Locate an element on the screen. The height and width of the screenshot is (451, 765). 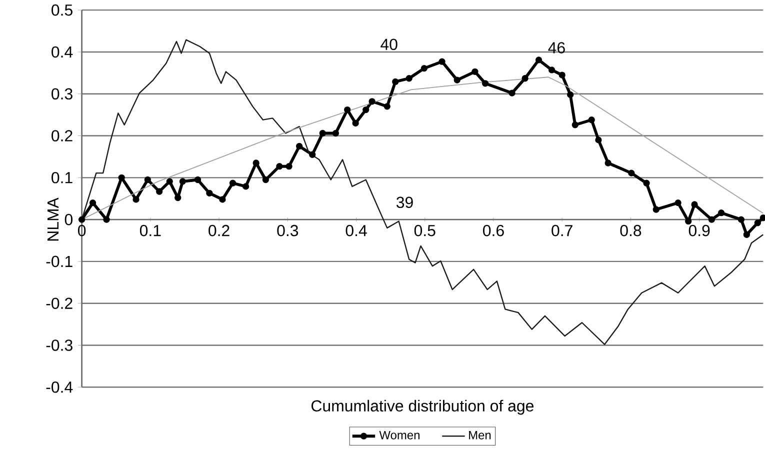
y-tick-label: 0.3 is located at coordinates (62, 94).